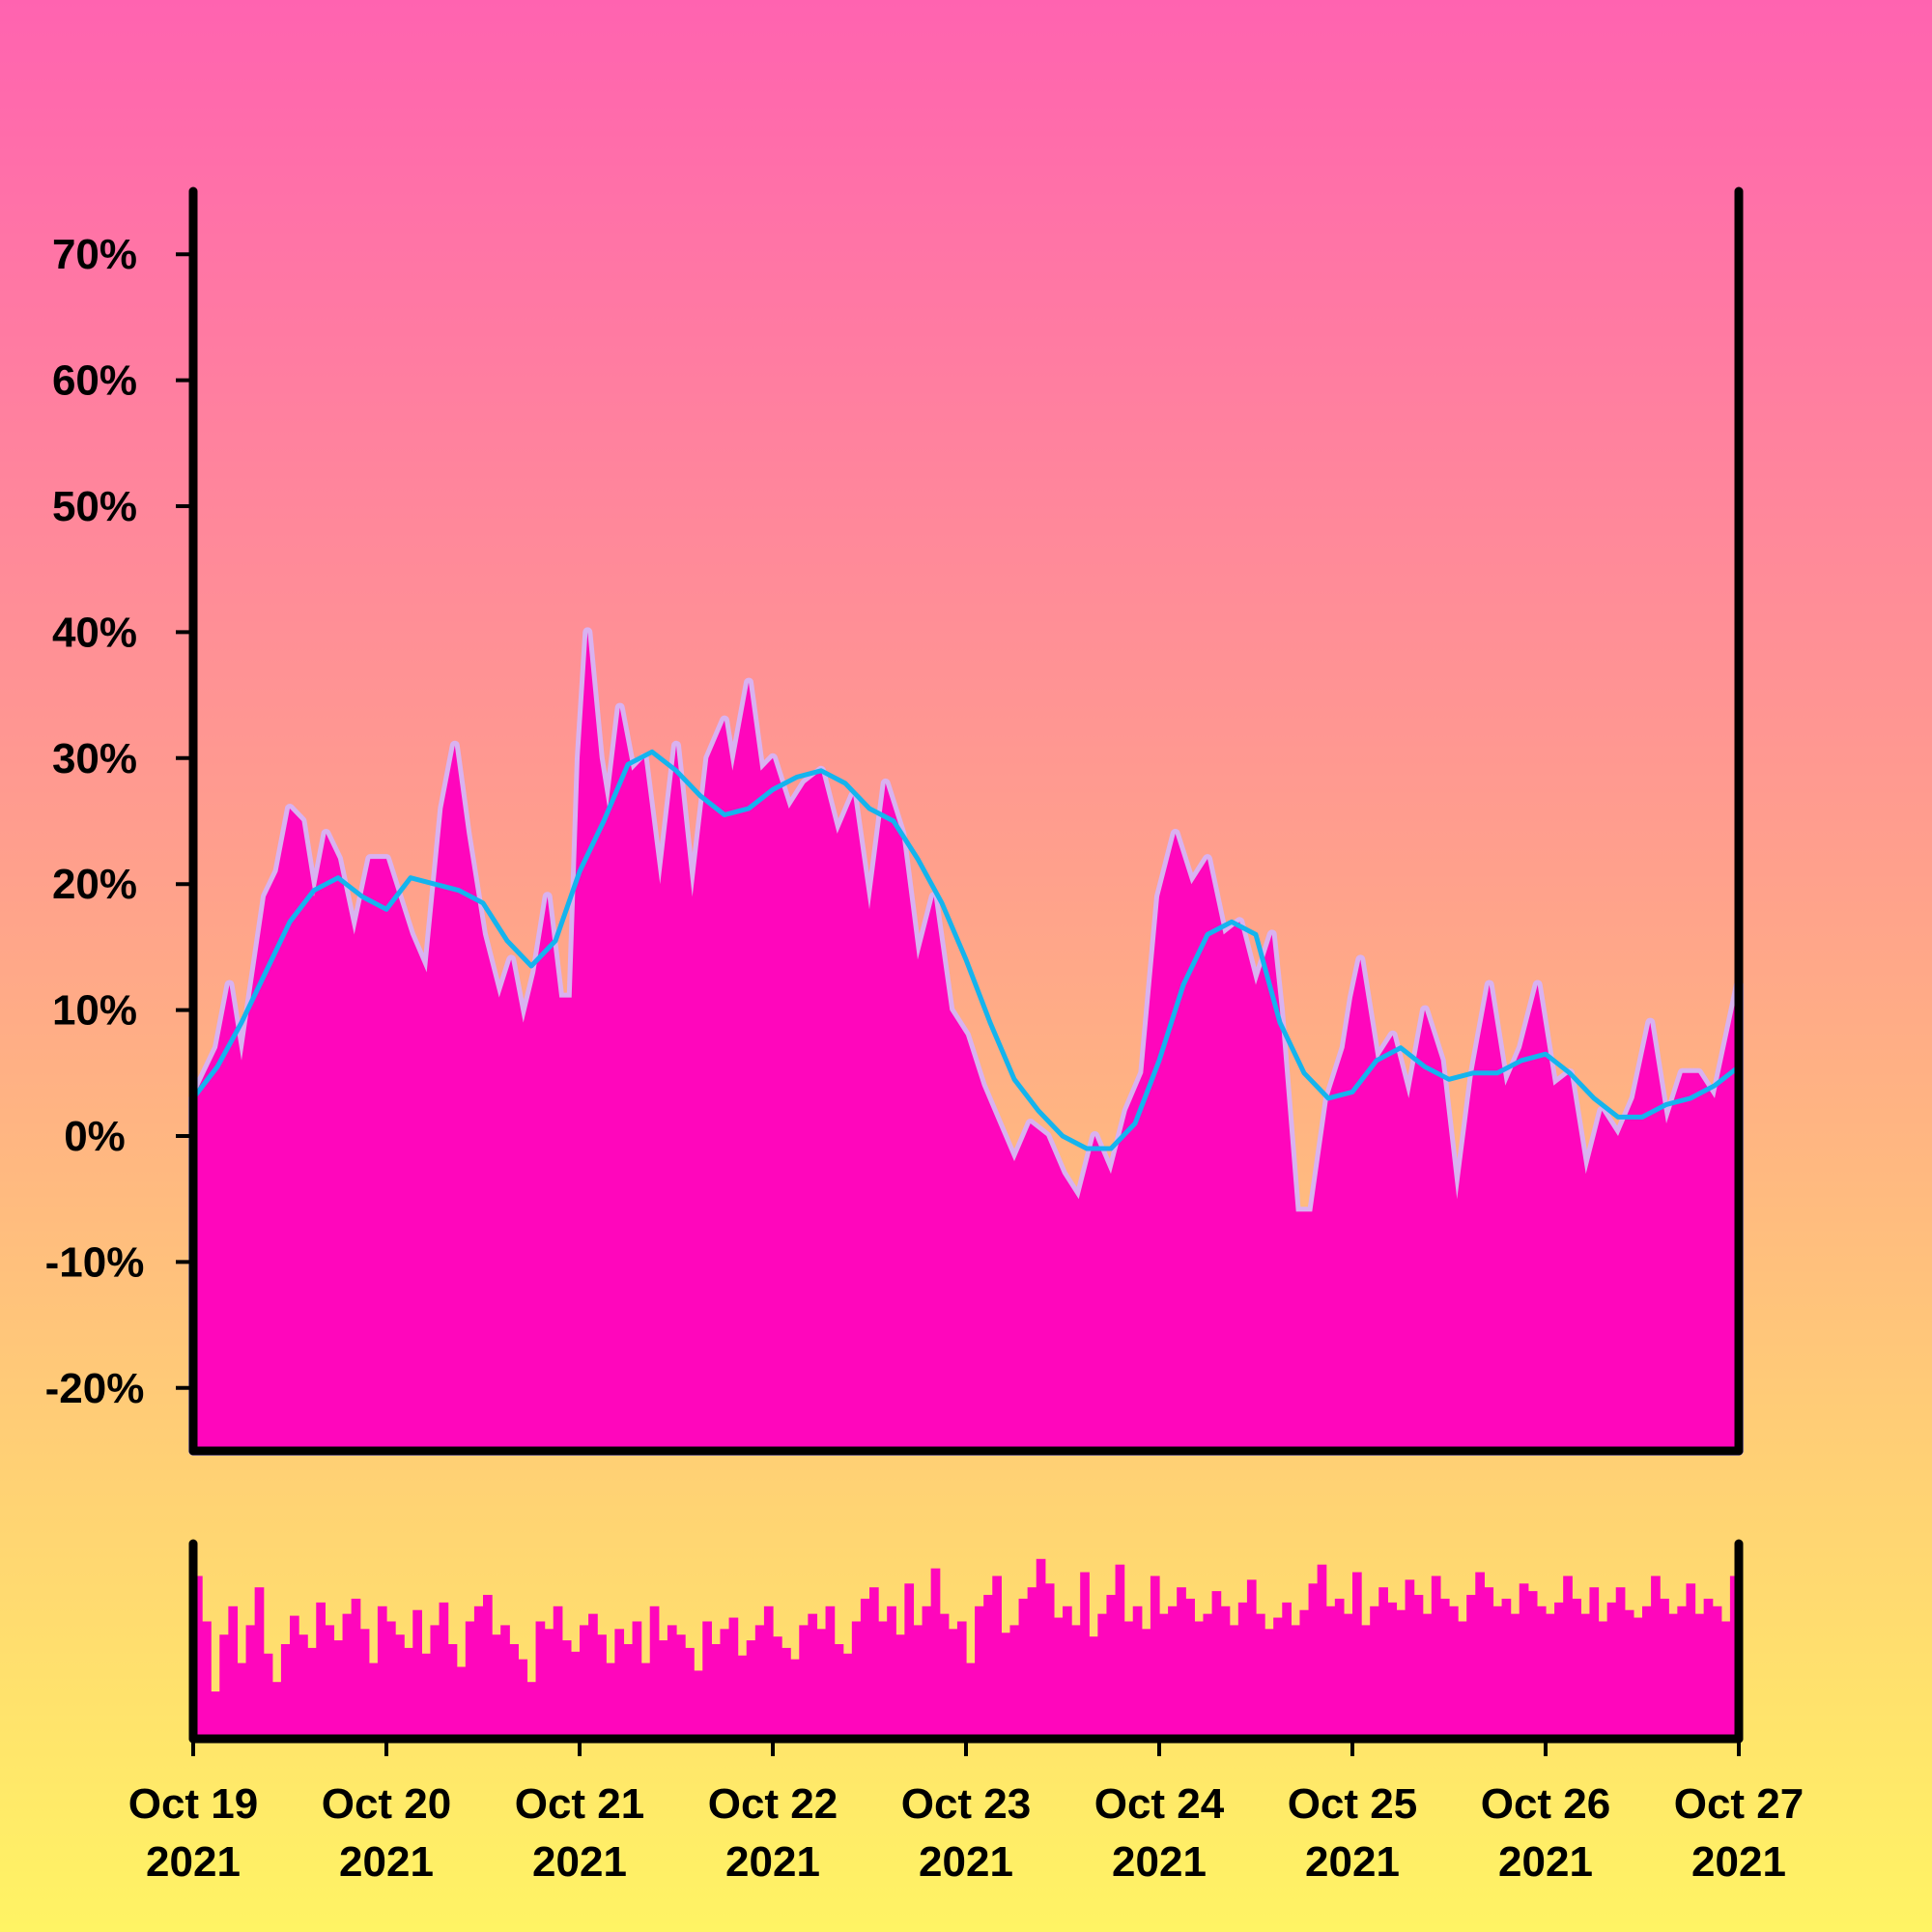 The height and width of the screenshot is (1932, 1932). What do you see at coordinates (94, 758) in the screenshot?
I see `y-tick-label: 30%` at bounding box center [94, 758].